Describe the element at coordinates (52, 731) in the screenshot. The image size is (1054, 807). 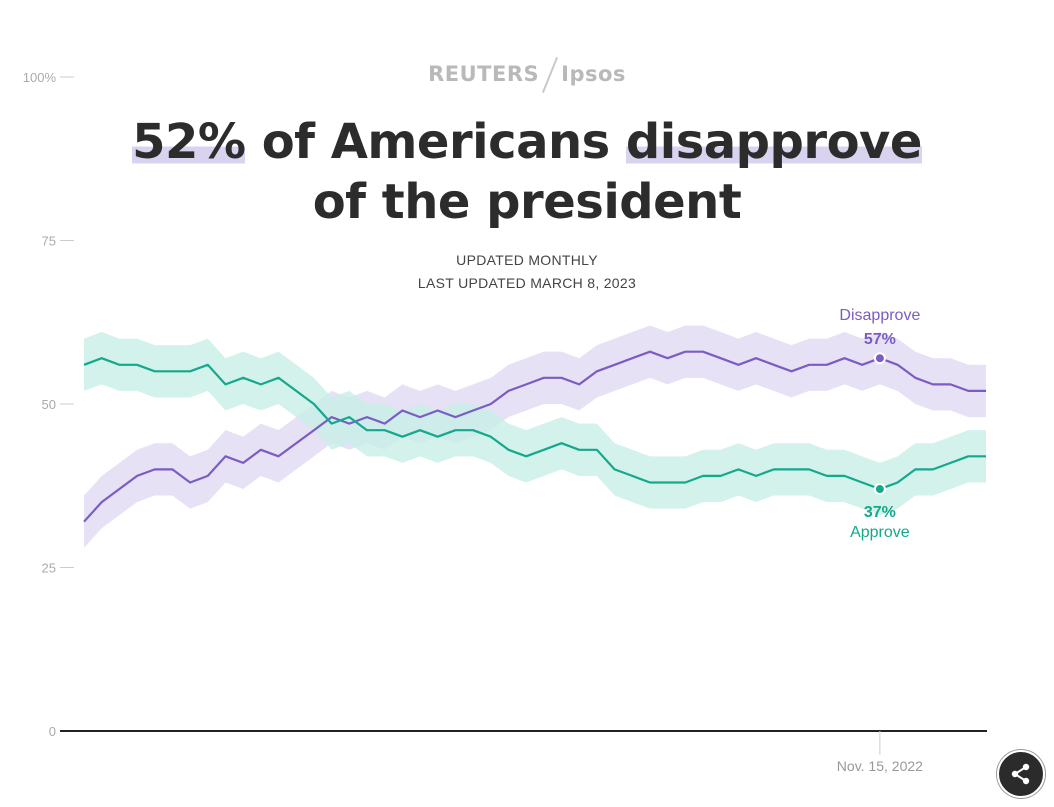
I see `y-tick-label: 0` at that location.